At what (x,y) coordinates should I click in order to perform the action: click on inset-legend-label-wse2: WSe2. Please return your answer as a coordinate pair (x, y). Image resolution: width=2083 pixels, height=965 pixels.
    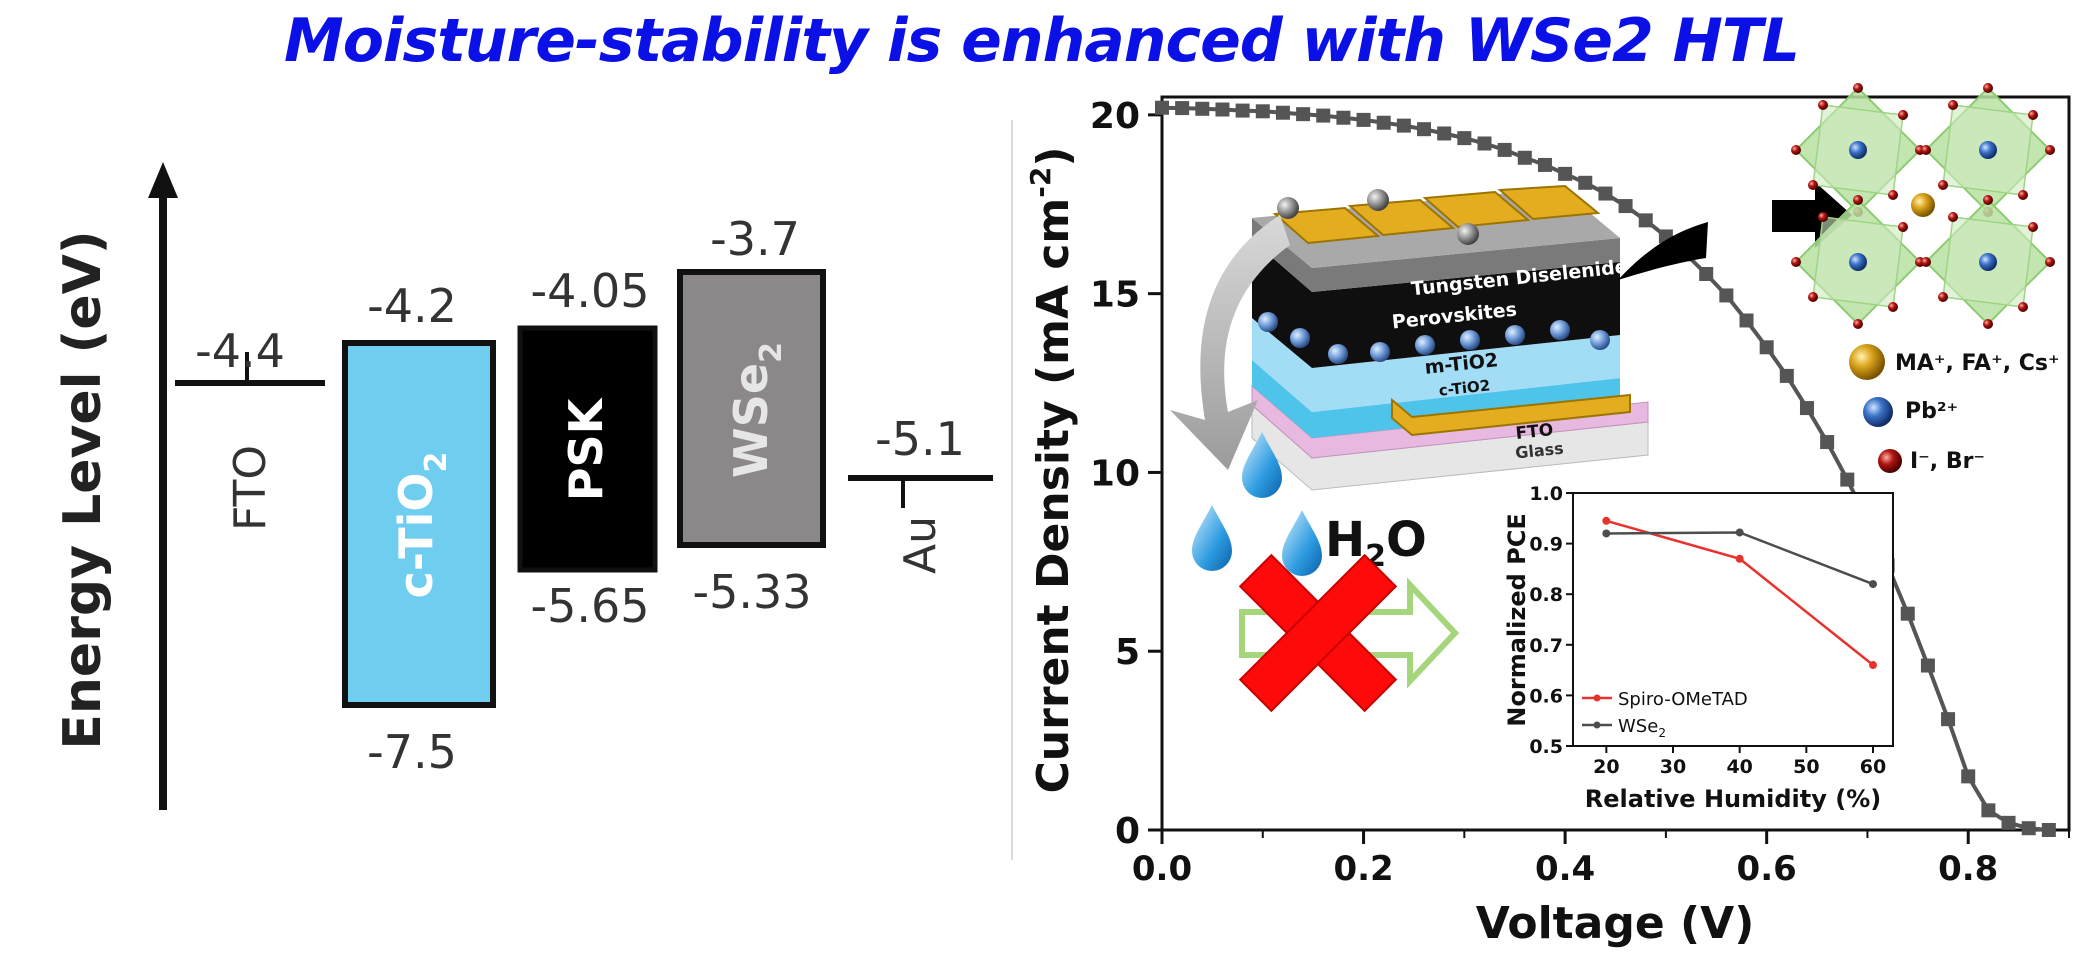
    Looking at the image, I should click on (1642, 728).